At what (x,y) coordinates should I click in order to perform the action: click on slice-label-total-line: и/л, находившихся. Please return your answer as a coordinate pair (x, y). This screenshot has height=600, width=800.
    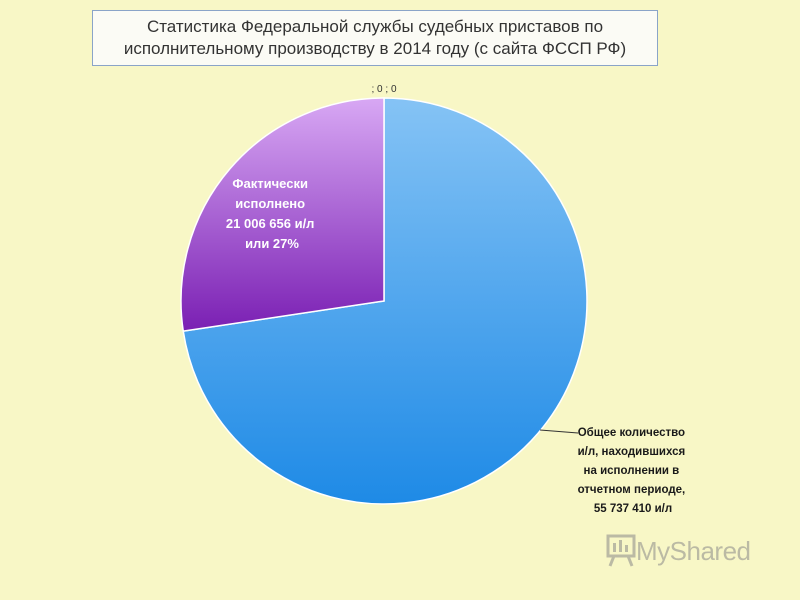
    Looking at the image, I should click on (632, 452).